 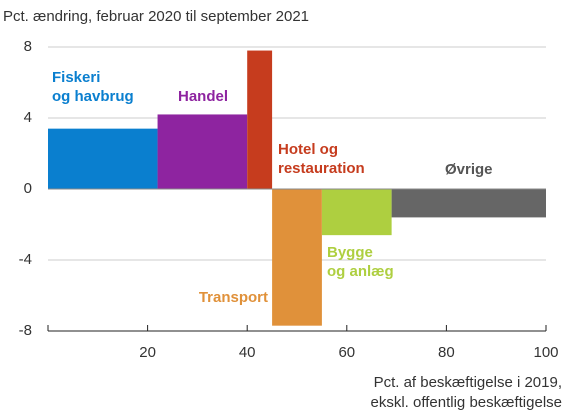 What do you see at coordinates (93, 96) in the screenshot?
I see `category-label: og havbrug` at bounding box center [93, 96].